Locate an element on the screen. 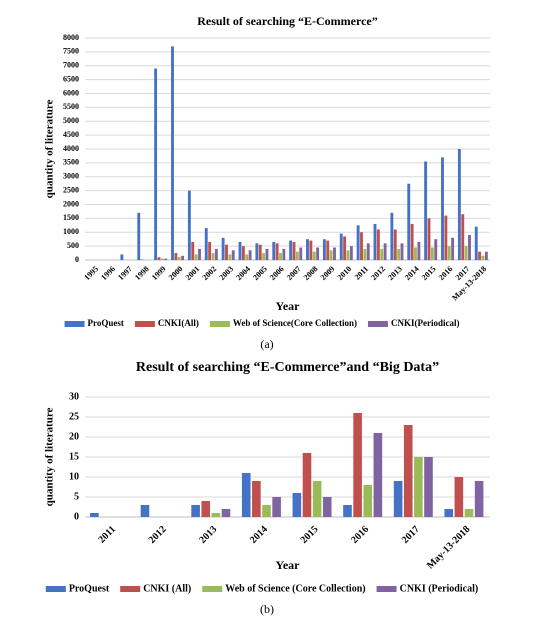  x-tick-label: 1998 is located at coordinates (142, 273).